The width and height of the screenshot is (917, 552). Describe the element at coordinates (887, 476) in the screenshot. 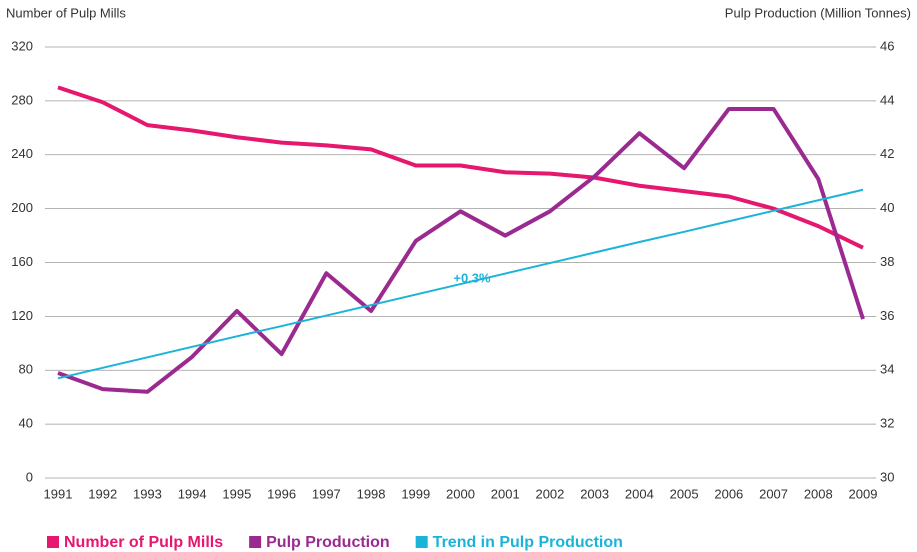

I see `y2-tick-label: 30` at that location.